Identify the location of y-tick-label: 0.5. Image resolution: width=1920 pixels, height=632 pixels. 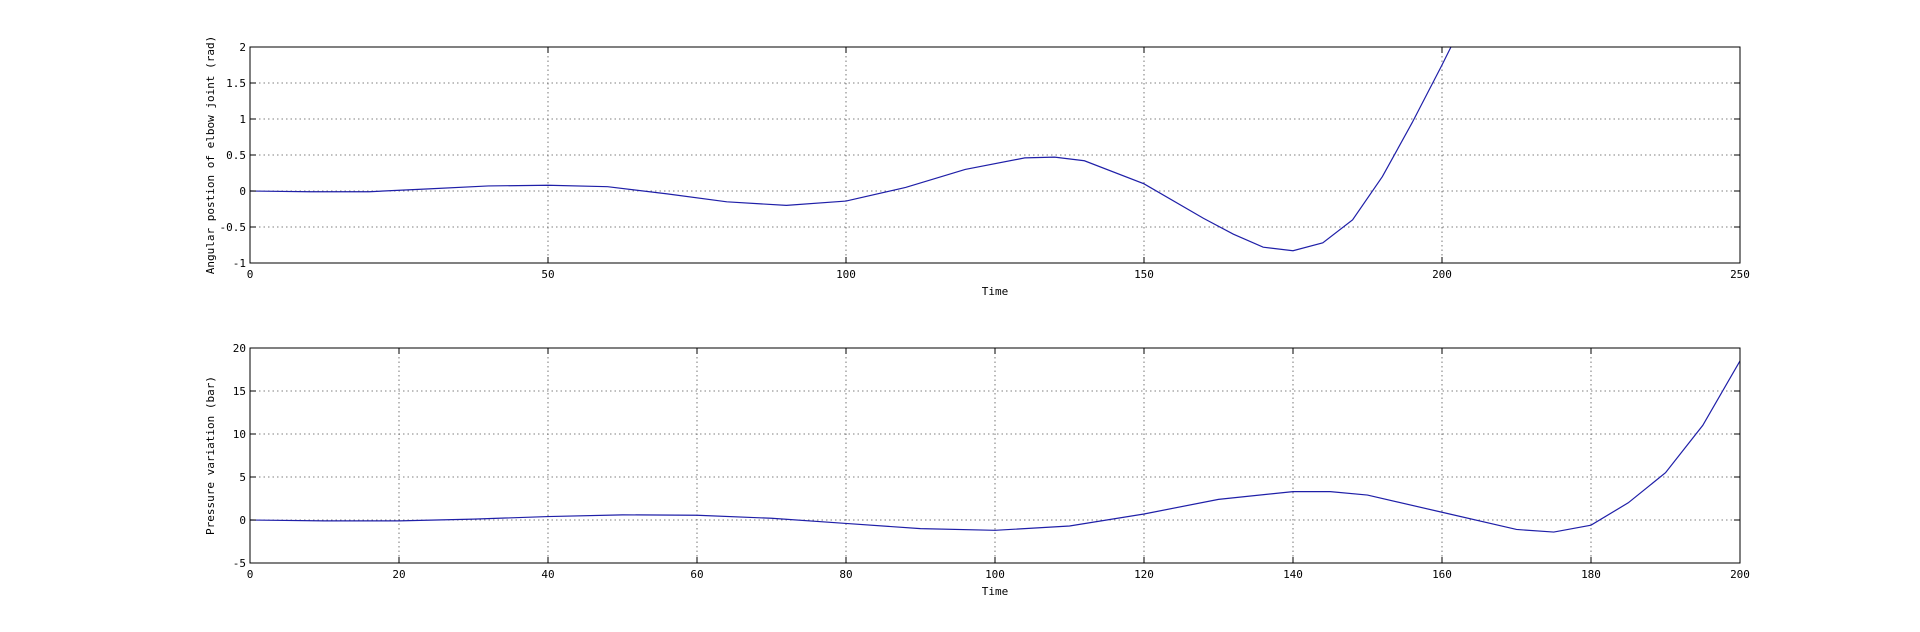
(236, 155).